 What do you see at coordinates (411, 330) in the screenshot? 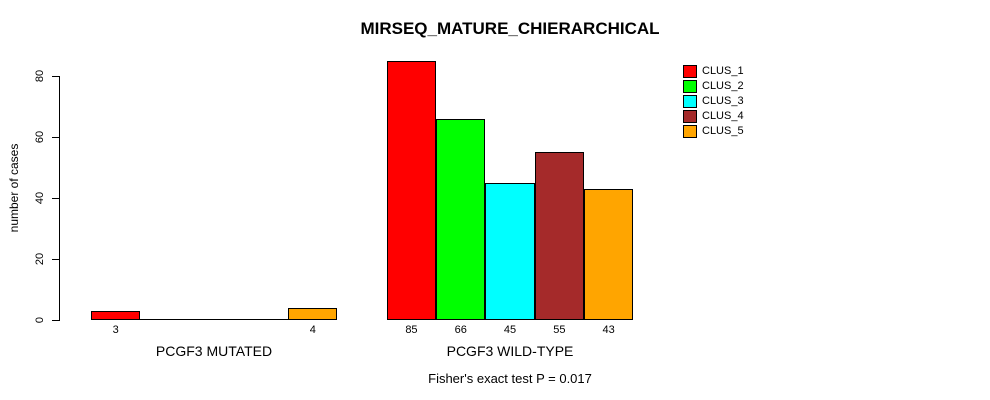
I see `bar-value-label: 85` at bounding box center [411, 330].